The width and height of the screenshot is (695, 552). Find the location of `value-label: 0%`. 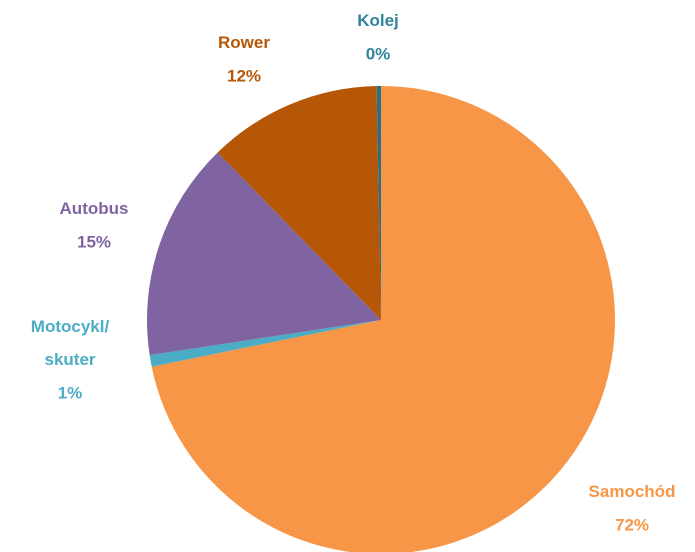

value-label: 0% is located at coordinates (378, 53).